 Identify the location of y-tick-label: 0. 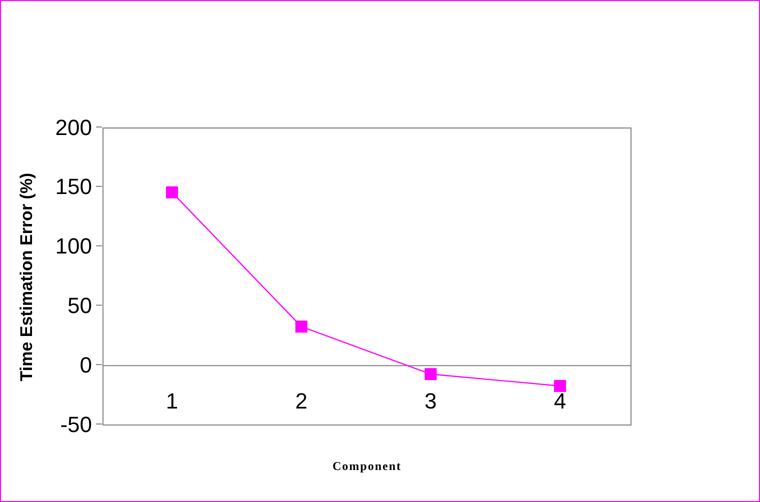
(86, 365).